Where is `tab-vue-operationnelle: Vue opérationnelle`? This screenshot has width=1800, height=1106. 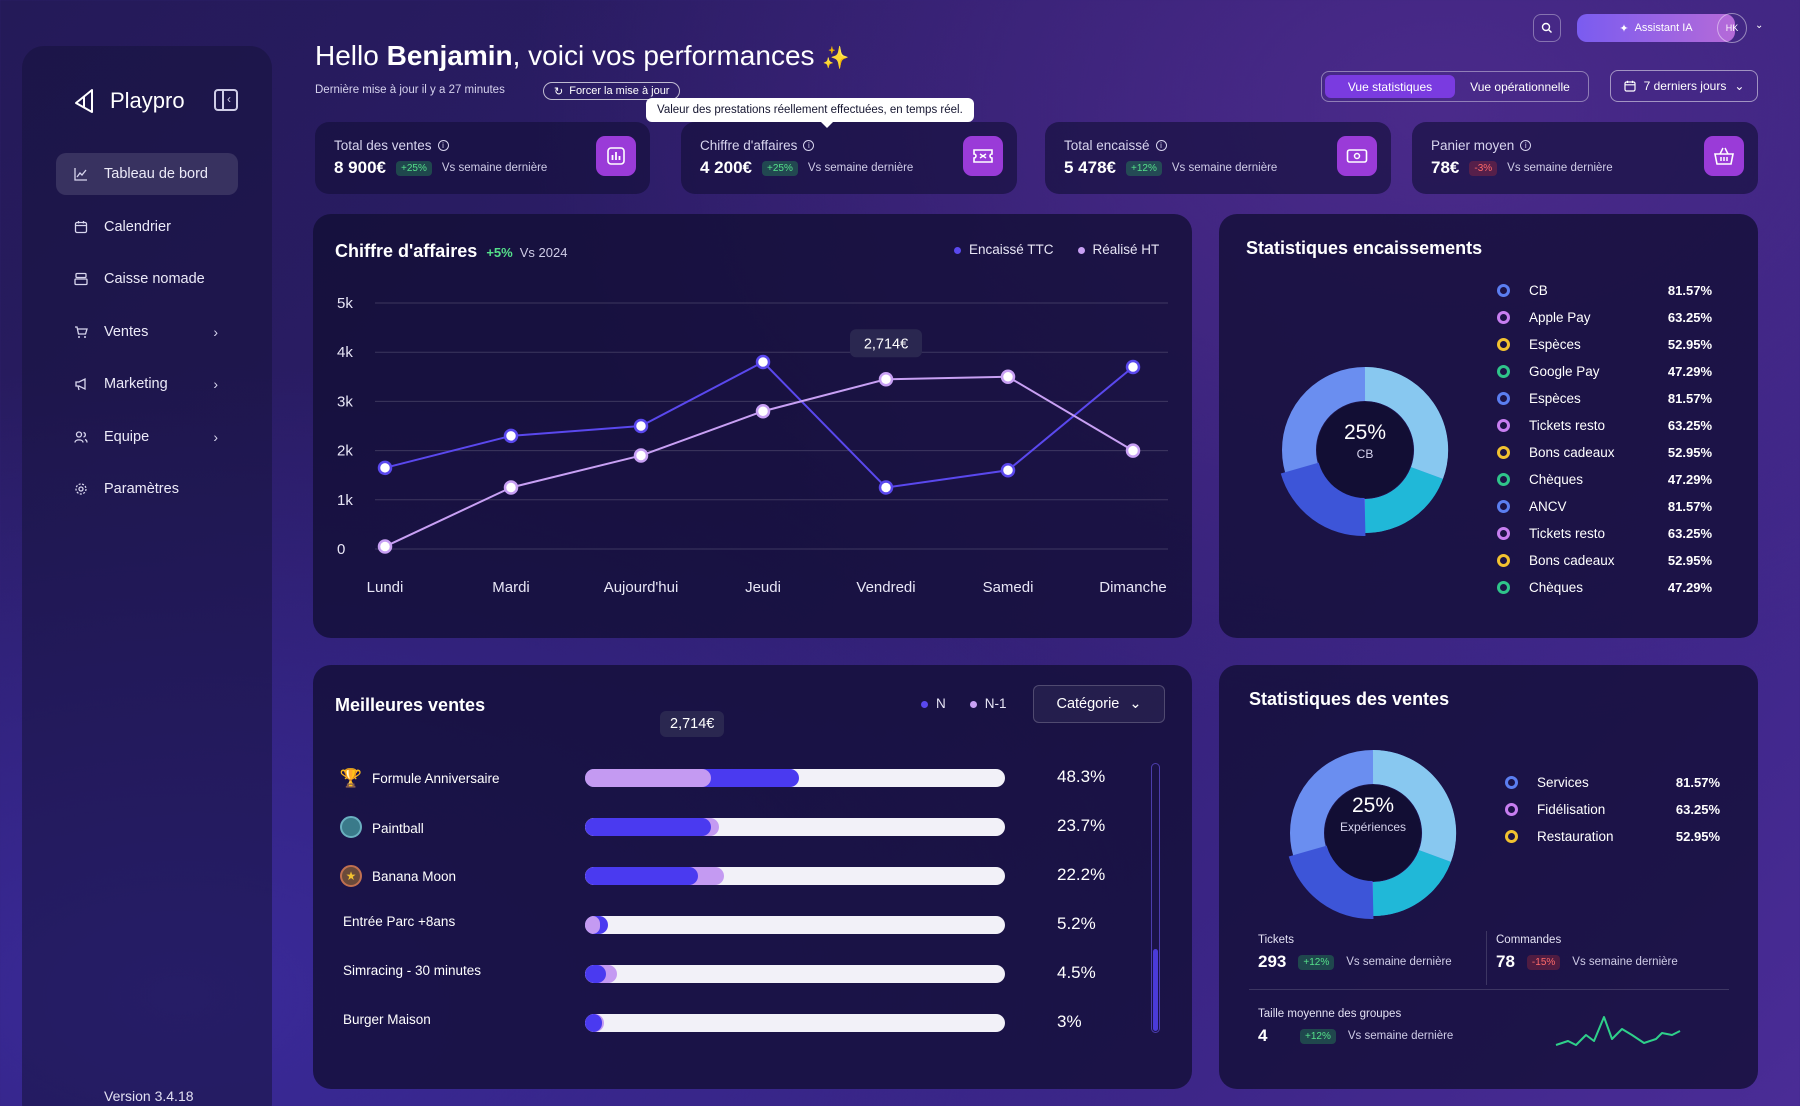
tab-vue-operationnelle: Vue opérationnelle is located at coordinates (1520, 86).